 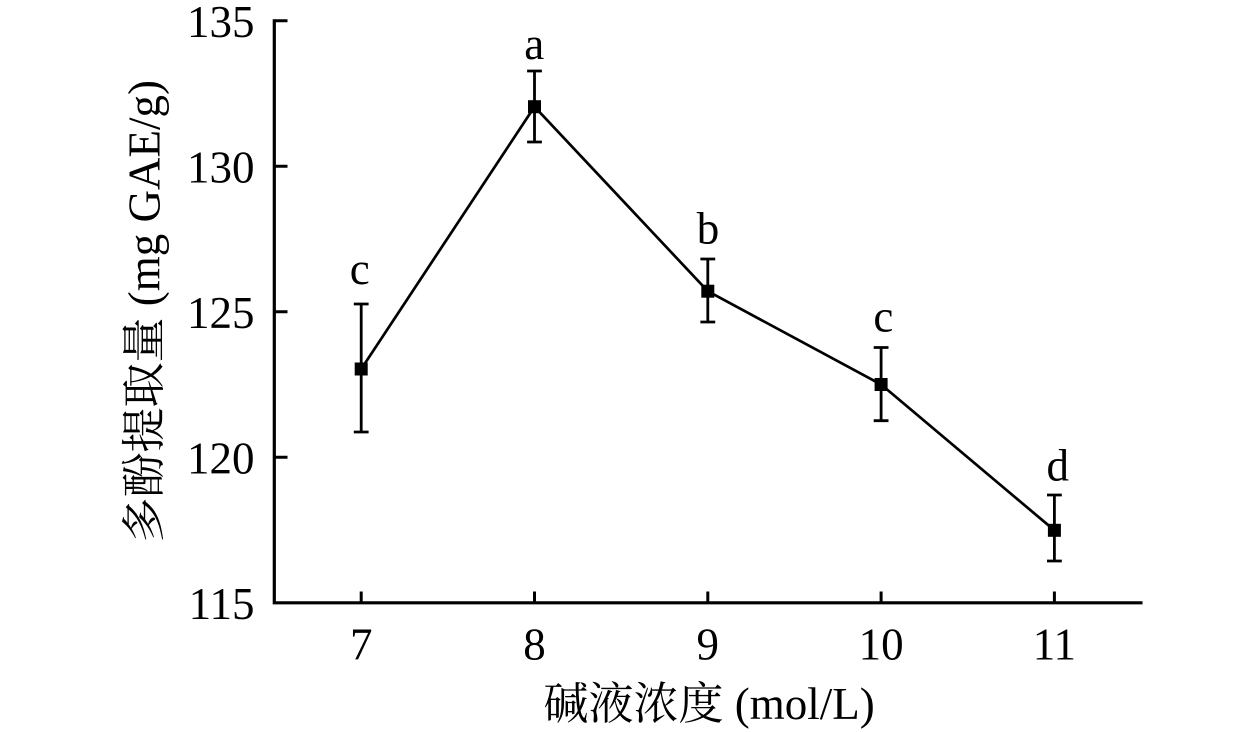 What do you see at coordinates (222, 604) in the screenshot?
I see `svg-text: 115` at bounding box center [222, 604].